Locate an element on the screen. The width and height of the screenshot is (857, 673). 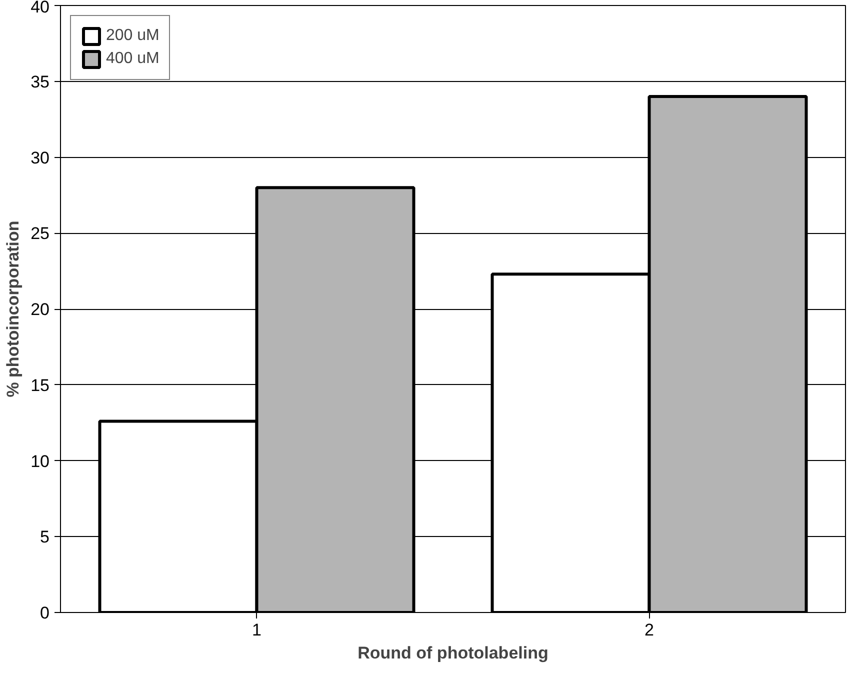
y-axis-title: % photoincorporation is located at coordinates (13, 309).